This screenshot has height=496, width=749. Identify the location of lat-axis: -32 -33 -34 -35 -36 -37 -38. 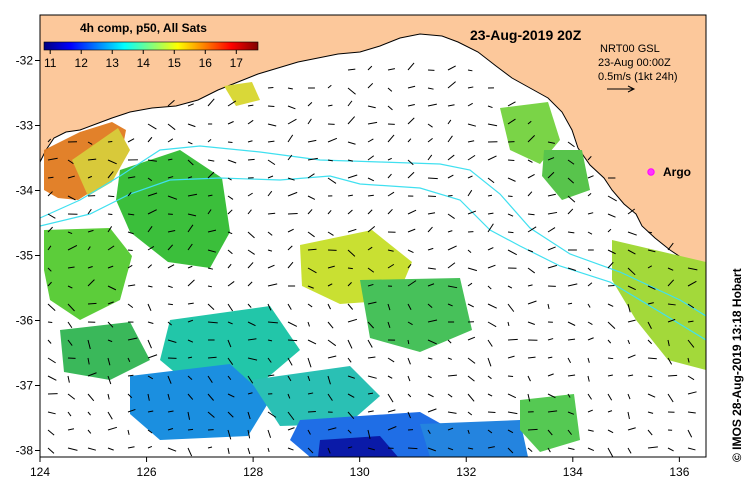
(28, 256).